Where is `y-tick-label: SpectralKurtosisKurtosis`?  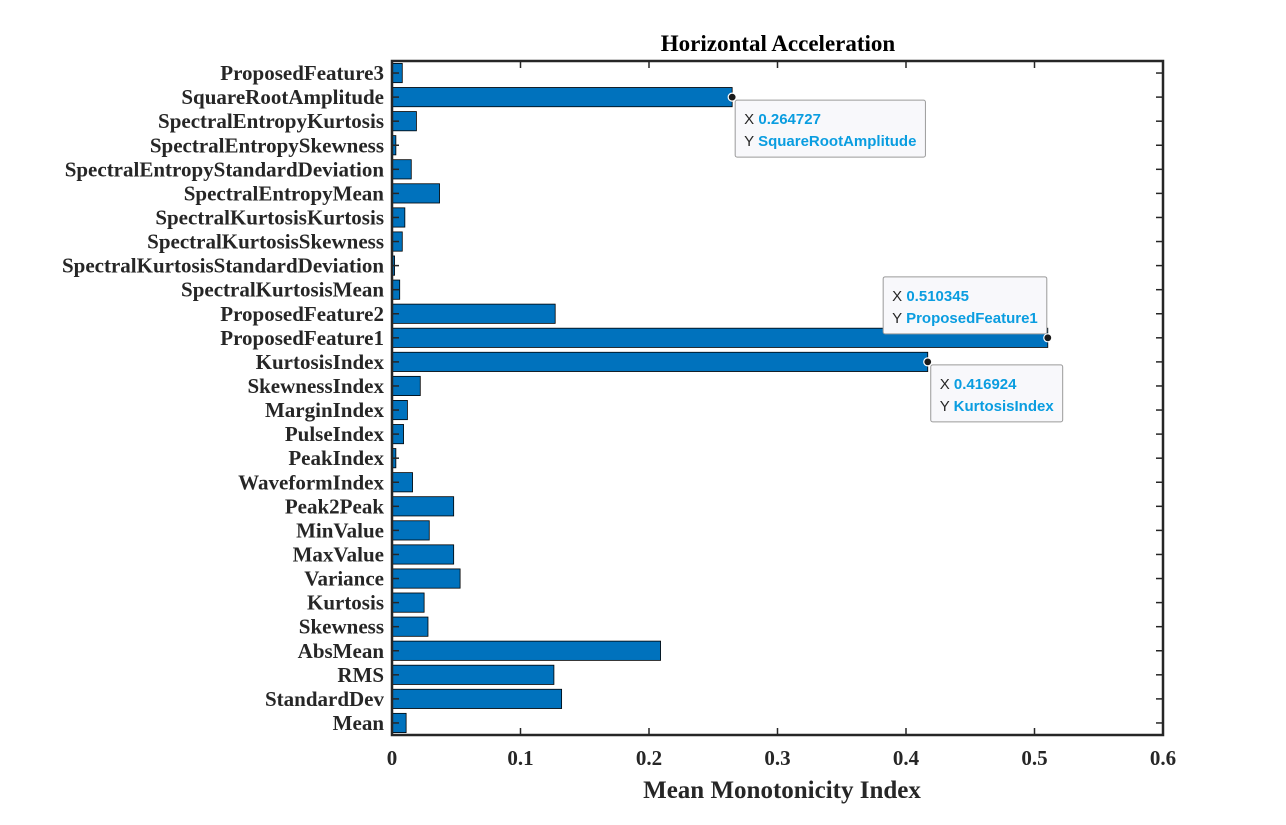 y-tick-label: SpectralKurtosisKurtosis is located at coordinates (269, 217).